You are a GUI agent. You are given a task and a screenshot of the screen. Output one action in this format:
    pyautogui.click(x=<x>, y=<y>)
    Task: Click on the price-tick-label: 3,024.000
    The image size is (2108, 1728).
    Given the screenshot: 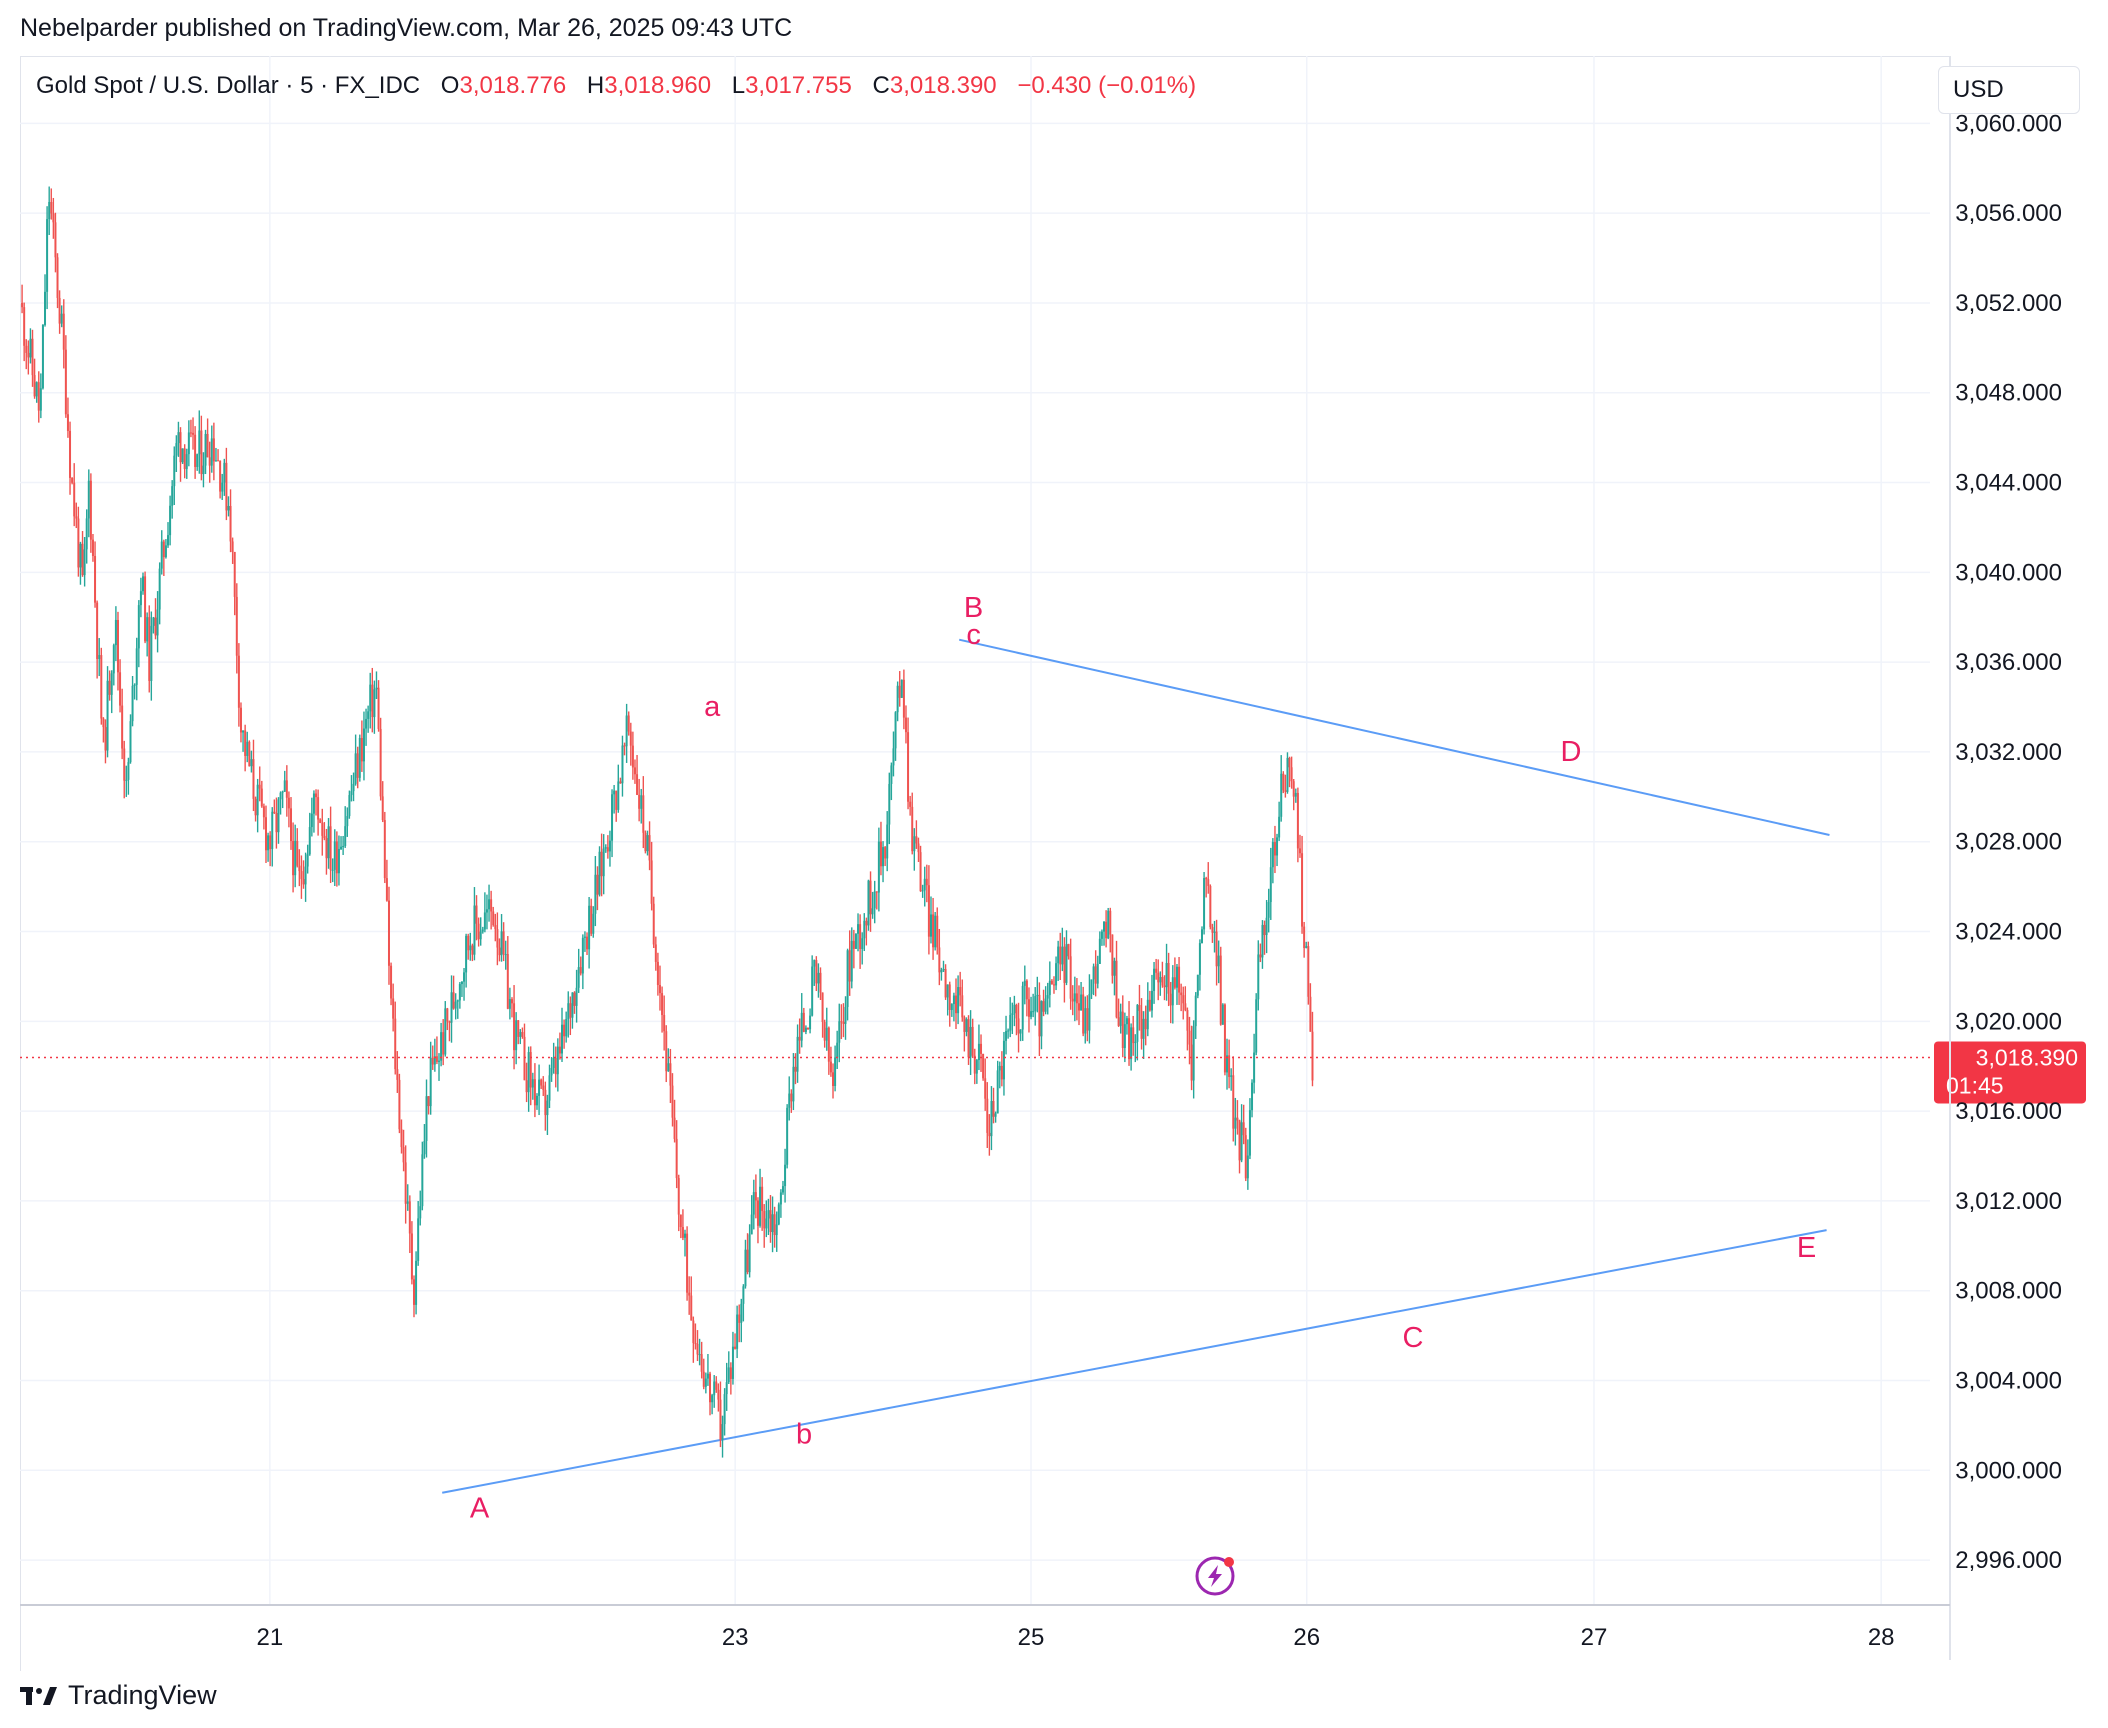 What is the action you would take?
    pyautogui.click(x=2008, y=932)
    